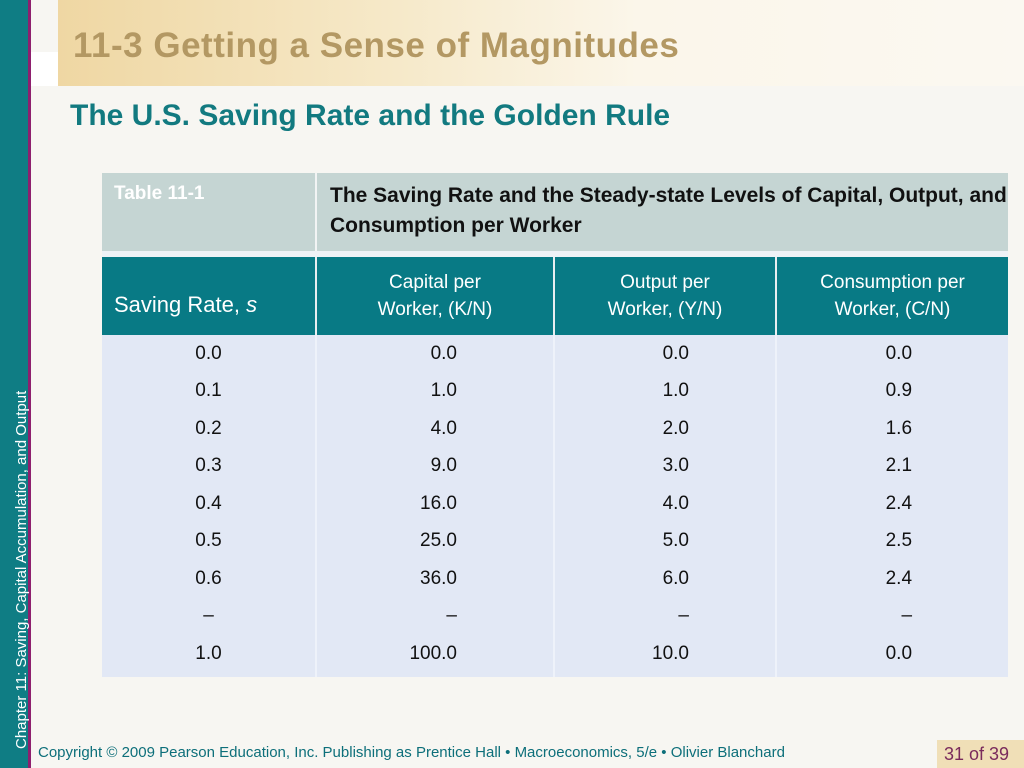  What do you see at coordinates (180, 304) in the screenshot?
I see `header-saving-rate-text: Saving Rate,` at bounding box center [180, 304].